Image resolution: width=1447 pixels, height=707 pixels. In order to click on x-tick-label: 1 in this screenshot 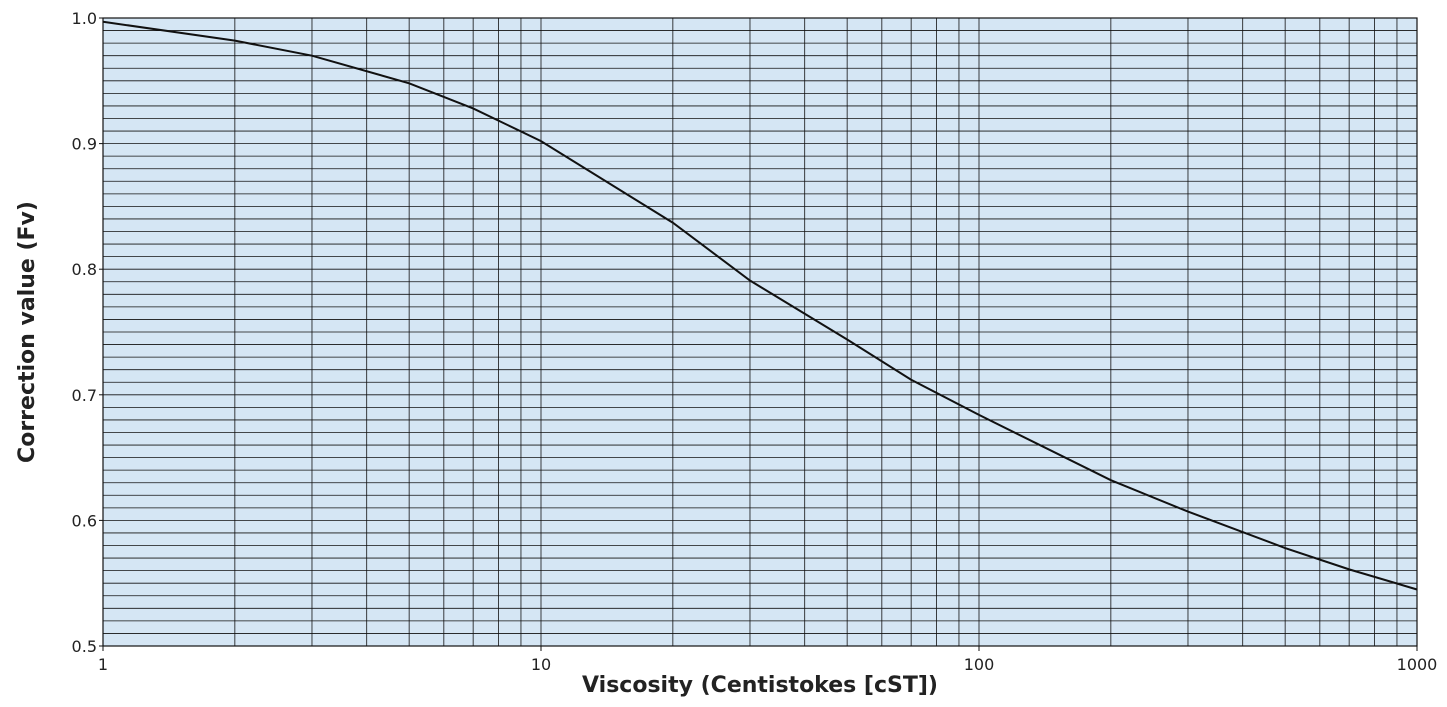, I will do `click(103, 664)`.